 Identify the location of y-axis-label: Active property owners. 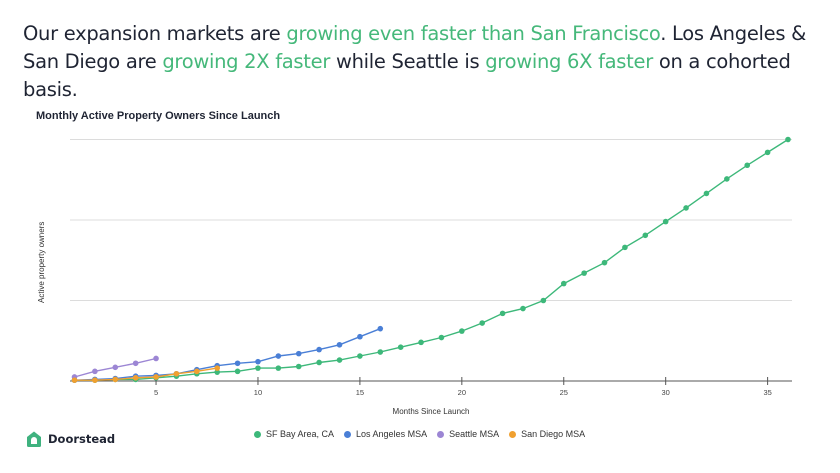
(41, 262).